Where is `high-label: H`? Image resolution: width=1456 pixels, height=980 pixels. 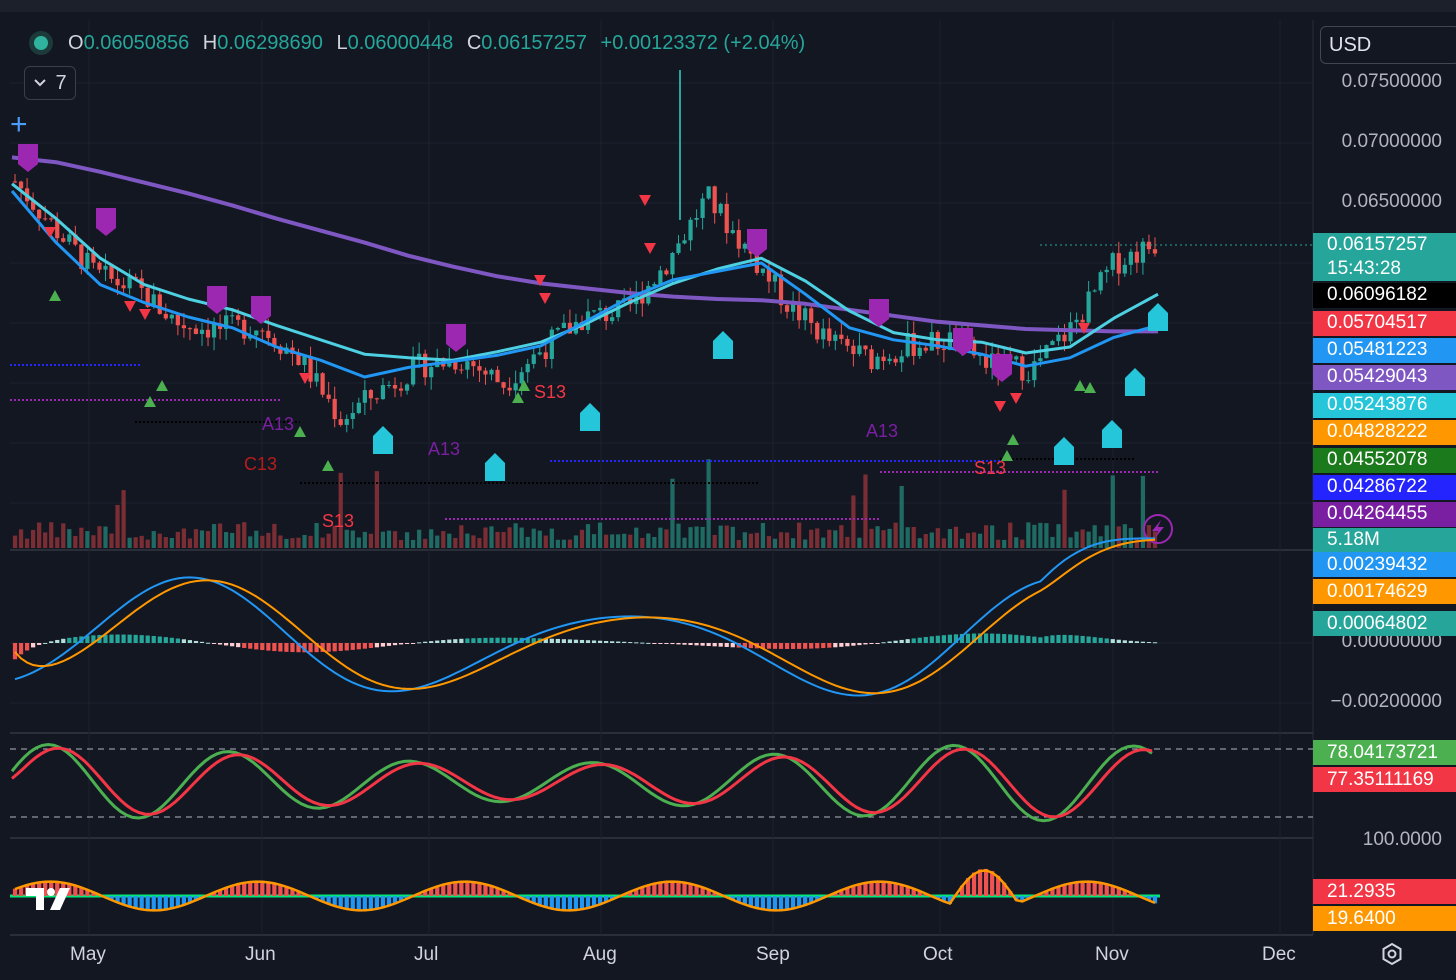
high-label: H is located at coordinates (210, 43).